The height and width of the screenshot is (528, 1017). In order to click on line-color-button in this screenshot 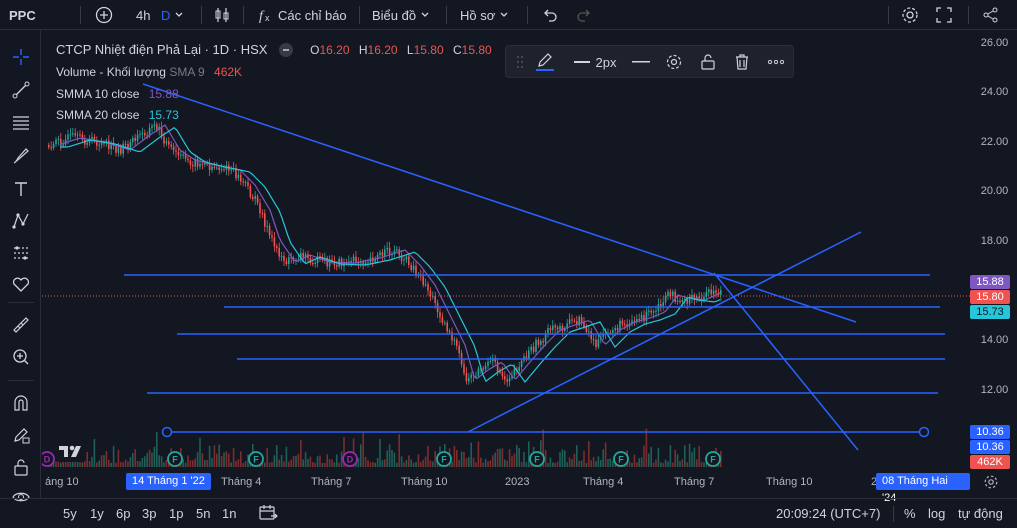, I will do `click(545, 62)`.